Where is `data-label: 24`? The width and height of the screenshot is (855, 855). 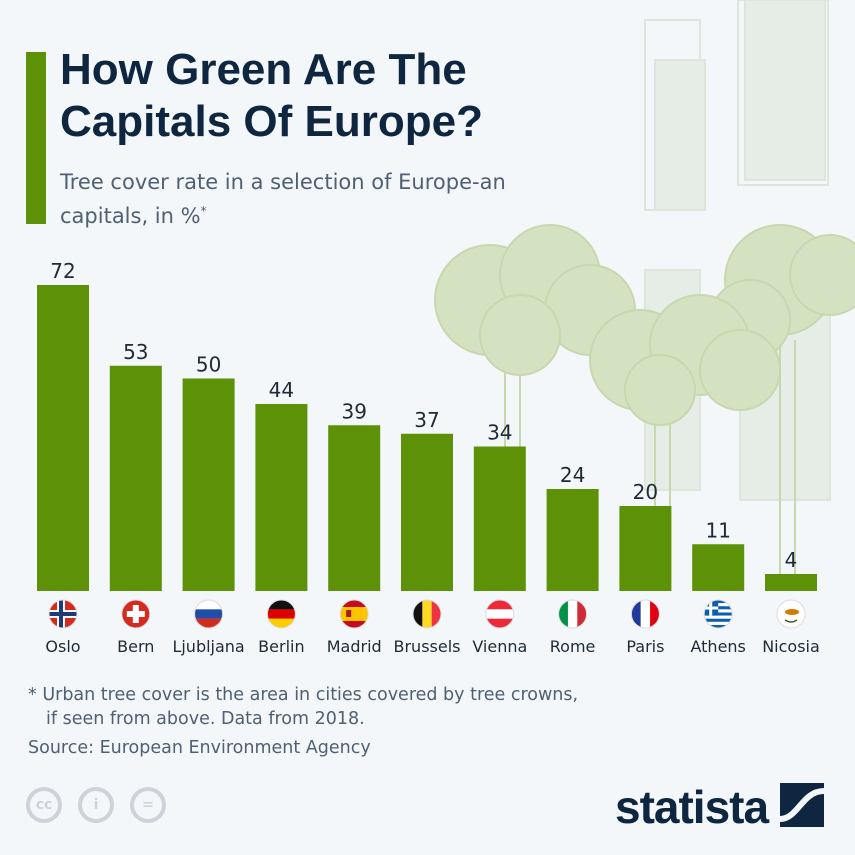 data-label: 24 is located at coordinates (572, 475).